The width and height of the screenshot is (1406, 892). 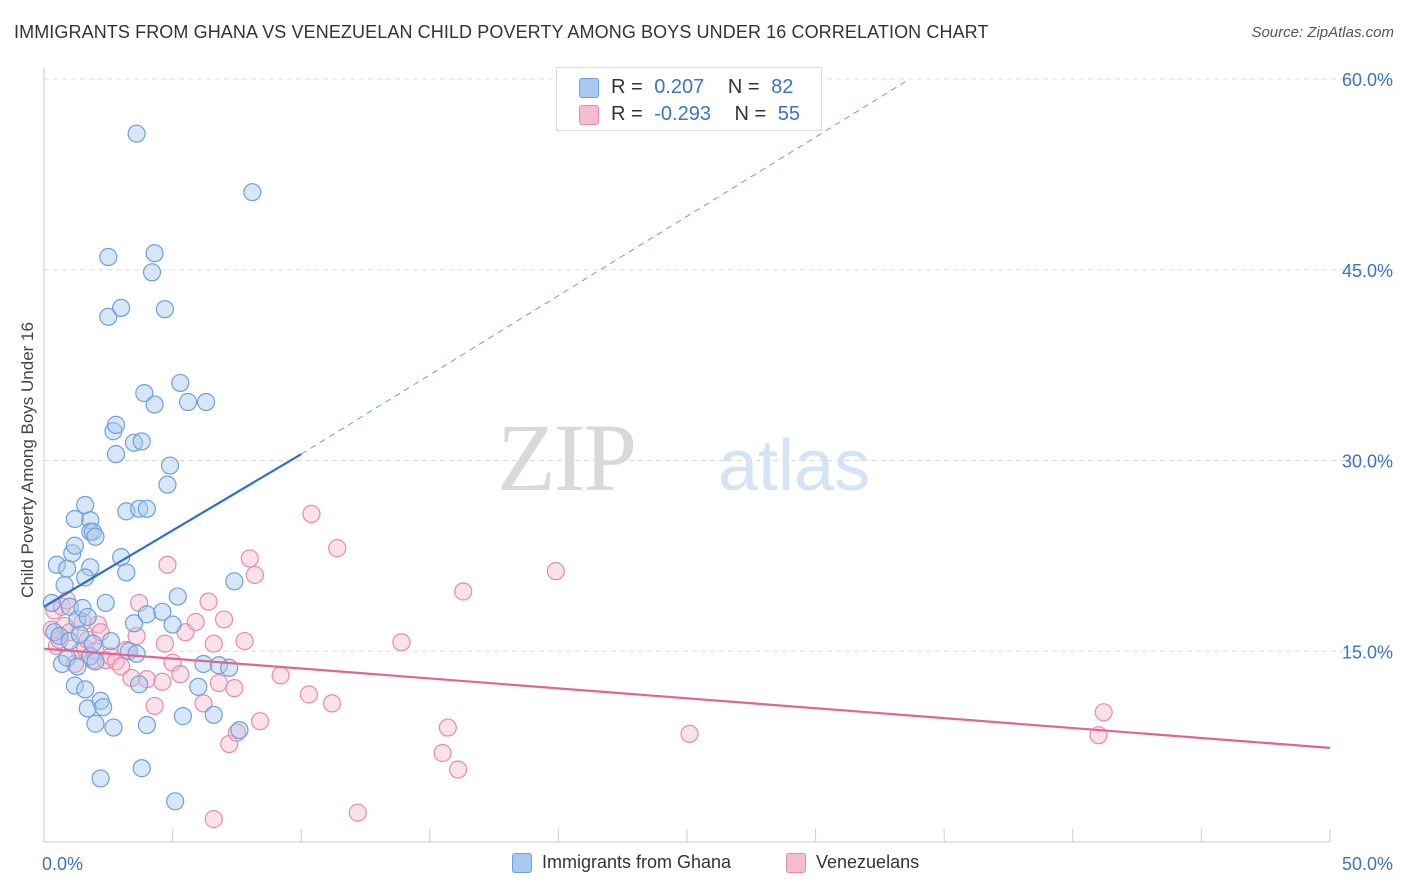 What do you see at coordinates (689, 99) in the screenshot?
I see `stats-legend: R = 0.207 N = 82 R = -0.293 N = 55` at bounding box center [689, 99].